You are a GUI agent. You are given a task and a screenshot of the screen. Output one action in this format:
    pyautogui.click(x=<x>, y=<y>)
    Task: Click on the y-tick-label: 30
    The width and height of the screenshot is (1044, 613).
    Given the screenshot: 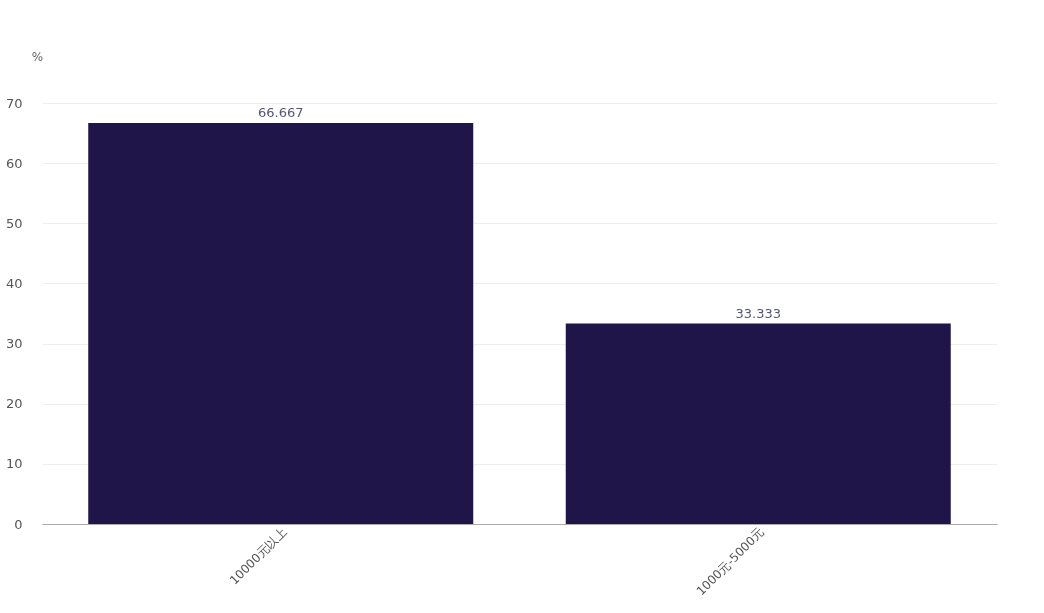 What is the action you would take?
    pyautogui.click(x=14, y=344)
    